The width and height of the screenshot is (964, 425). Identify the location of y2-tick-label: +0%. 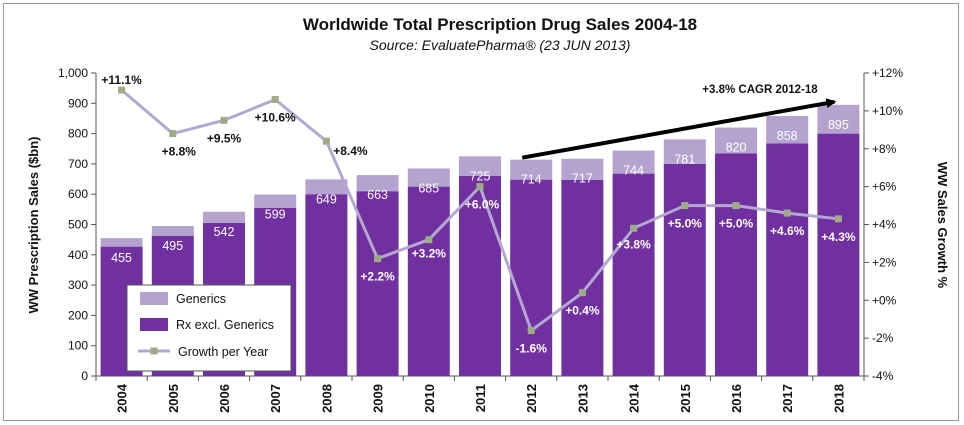
(884, 300).